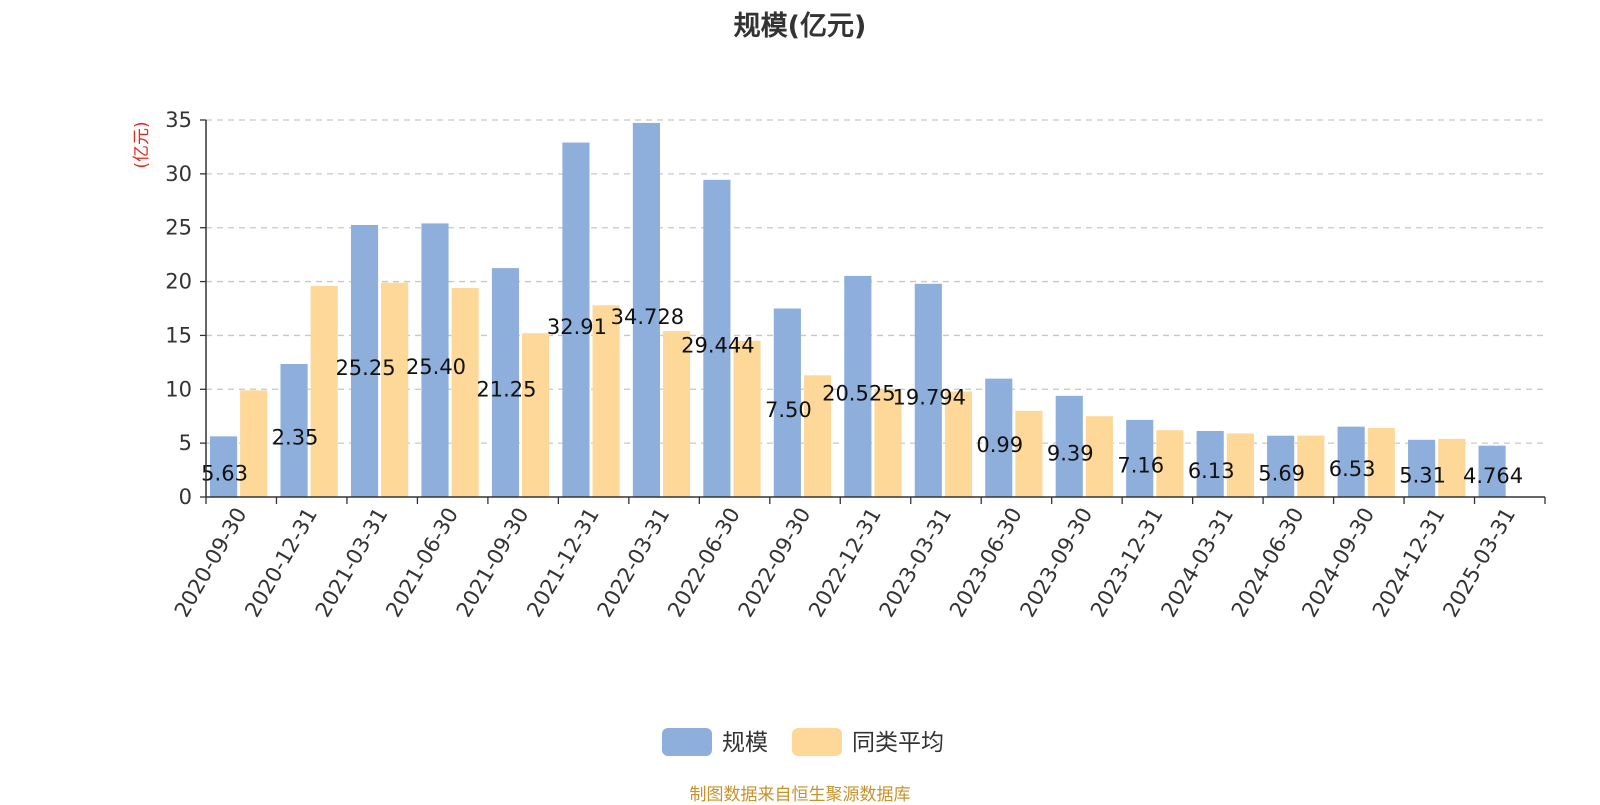  Describe the element at coordinates (858, 393) in the screenshot. I see `bar-value-label: 20.525` at that location.